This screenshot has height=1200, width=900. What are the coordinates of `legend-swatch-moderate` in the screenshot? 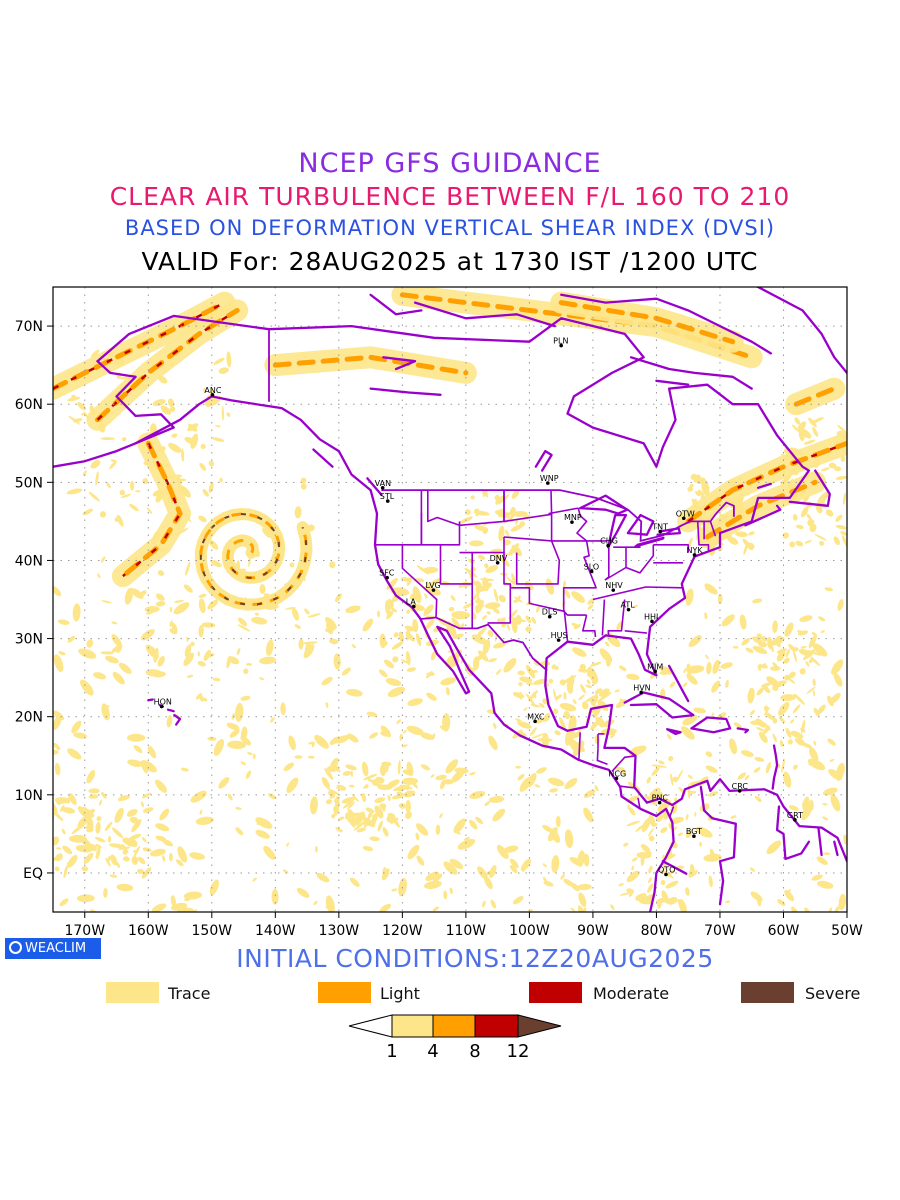 It's located at (555, 992).